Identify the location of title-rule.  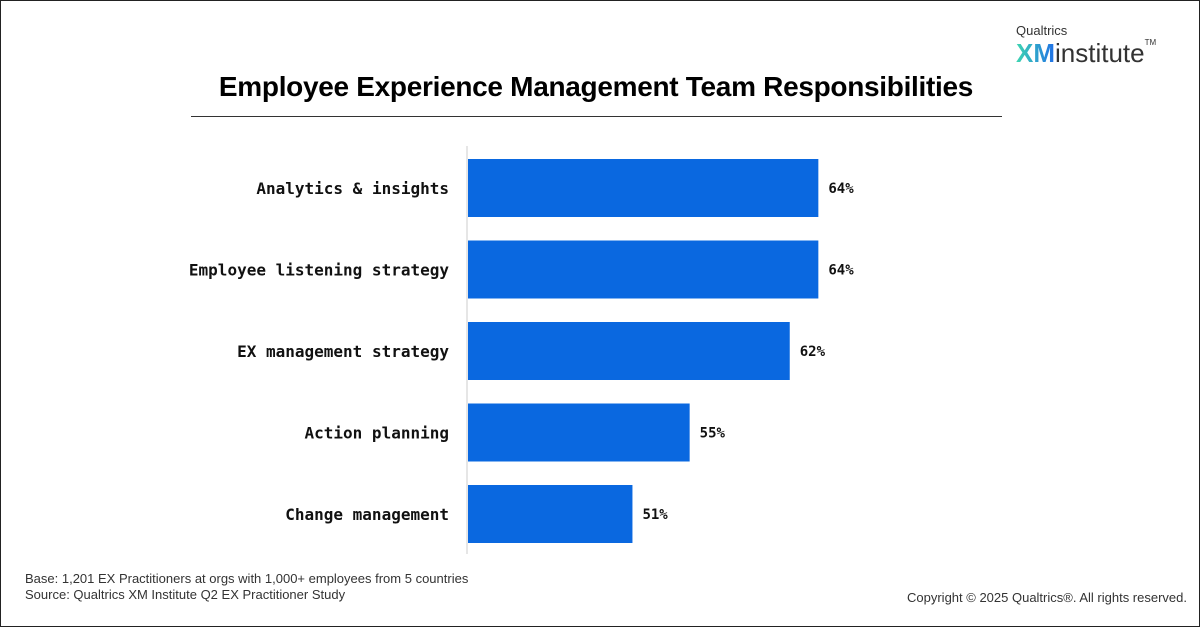
(596, 116).